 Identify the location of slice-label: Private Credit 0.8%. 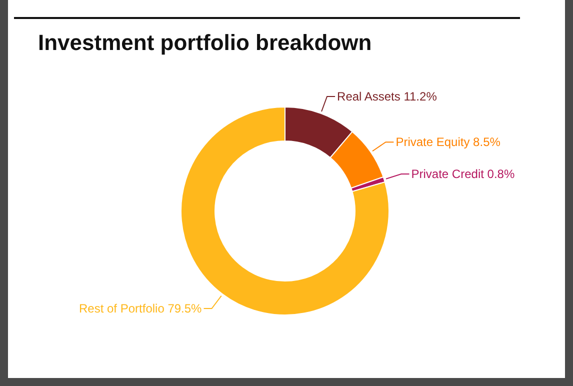
(463, 174).